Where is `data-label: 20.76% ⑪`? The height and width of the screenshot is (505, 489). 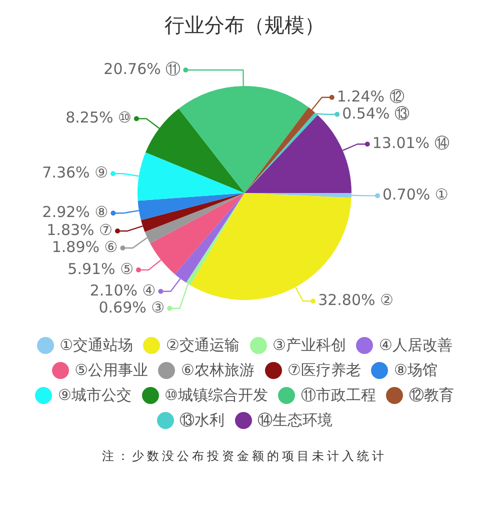
data-label: 20.76% ⑪ is located at coordinates (142, 69).